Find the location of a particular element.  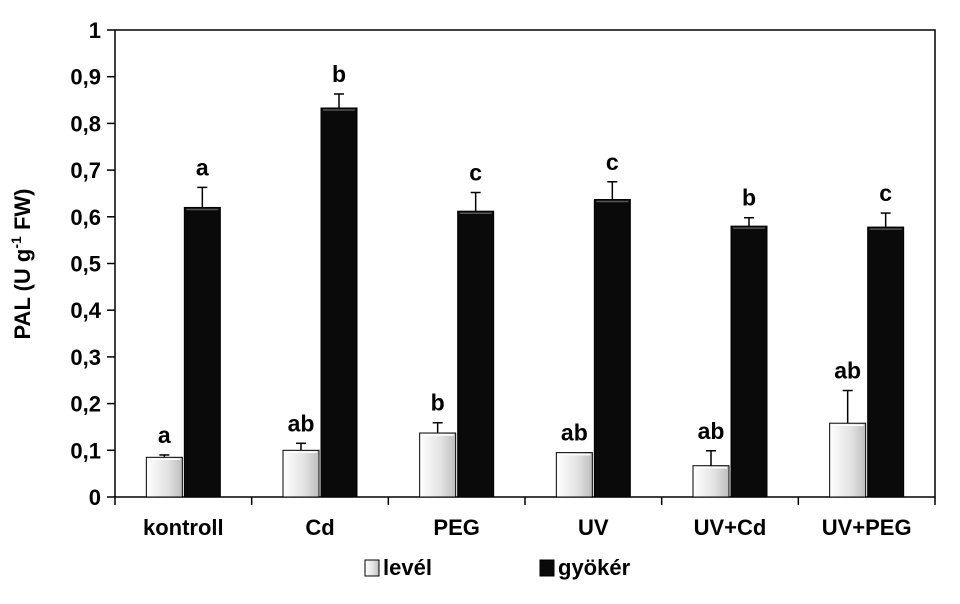

y-tick-label: 0,2 is located at coordinates (85, 404).